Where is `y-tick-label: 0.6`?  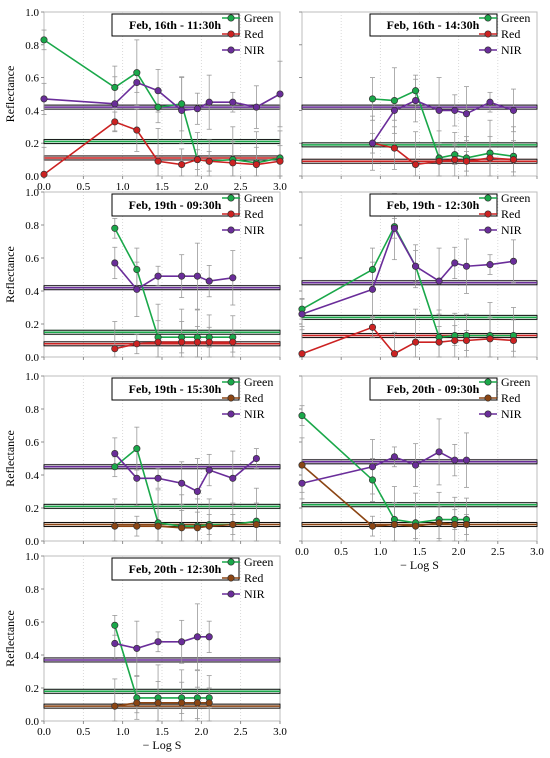
y-tick-label: 0.6 is located at coordinates (32, 623).